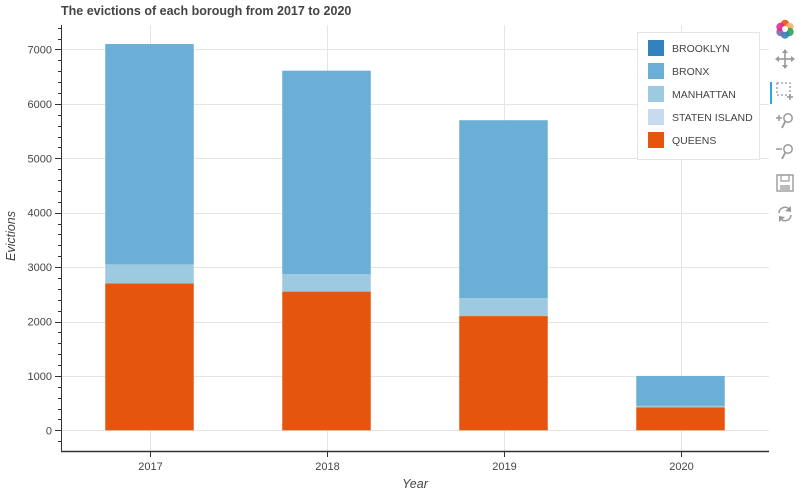 This screenshot has height=493, width=809. What do you see at coordinates (690, 72) in the screenshot?
I see `legend-label: BRONX` at bounding box center [690, 72].